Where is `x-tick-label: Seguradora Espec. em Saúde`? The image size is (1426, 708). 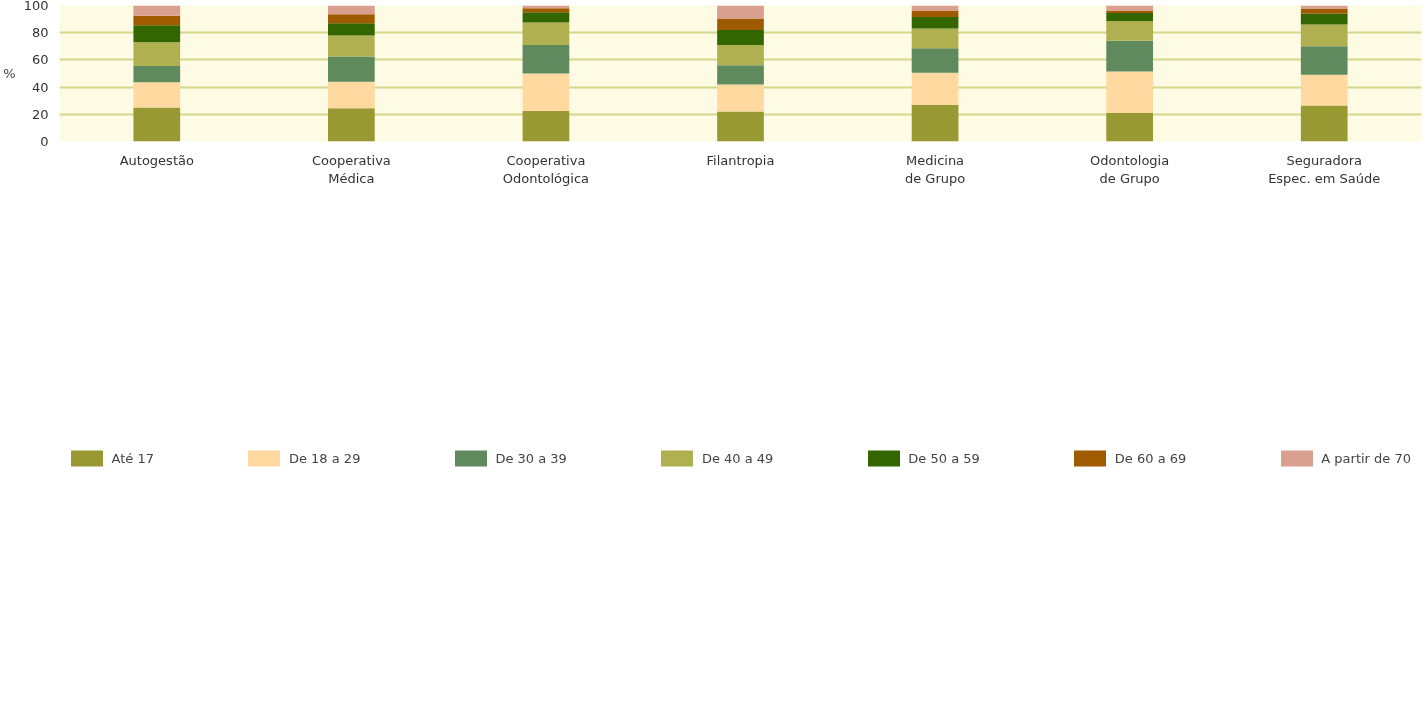 x-tick-label: Seguradora Espec. em Saúde is located at coordinates (1324, 169).